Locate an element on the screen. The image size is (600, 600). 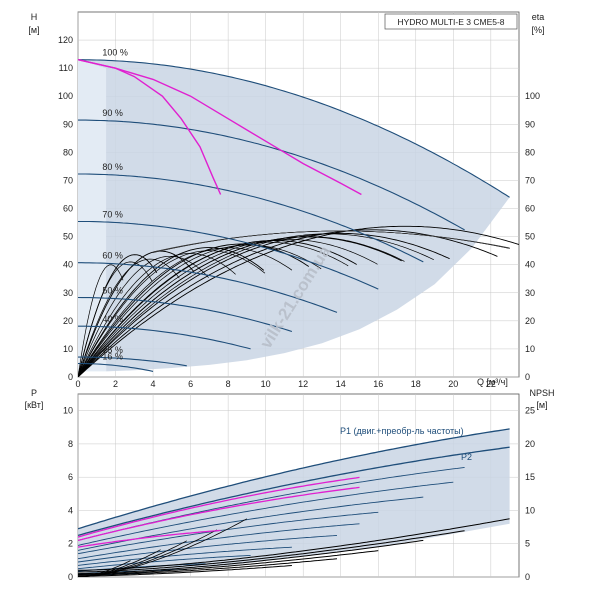
npsh-tick-label: 5 is located at coordinates (527, 544).